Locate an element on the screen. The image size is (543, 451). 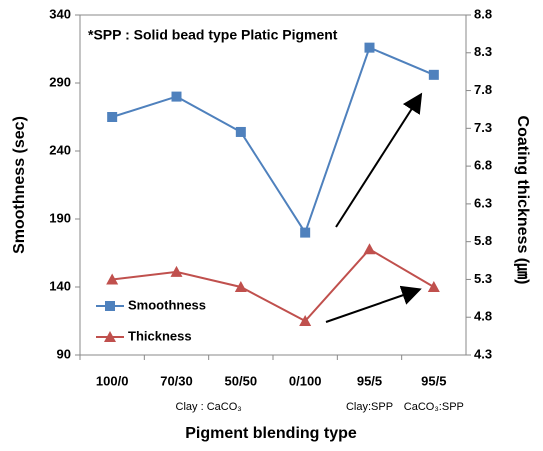
y-tick-label: 190 is located at coordinates (60, 217).